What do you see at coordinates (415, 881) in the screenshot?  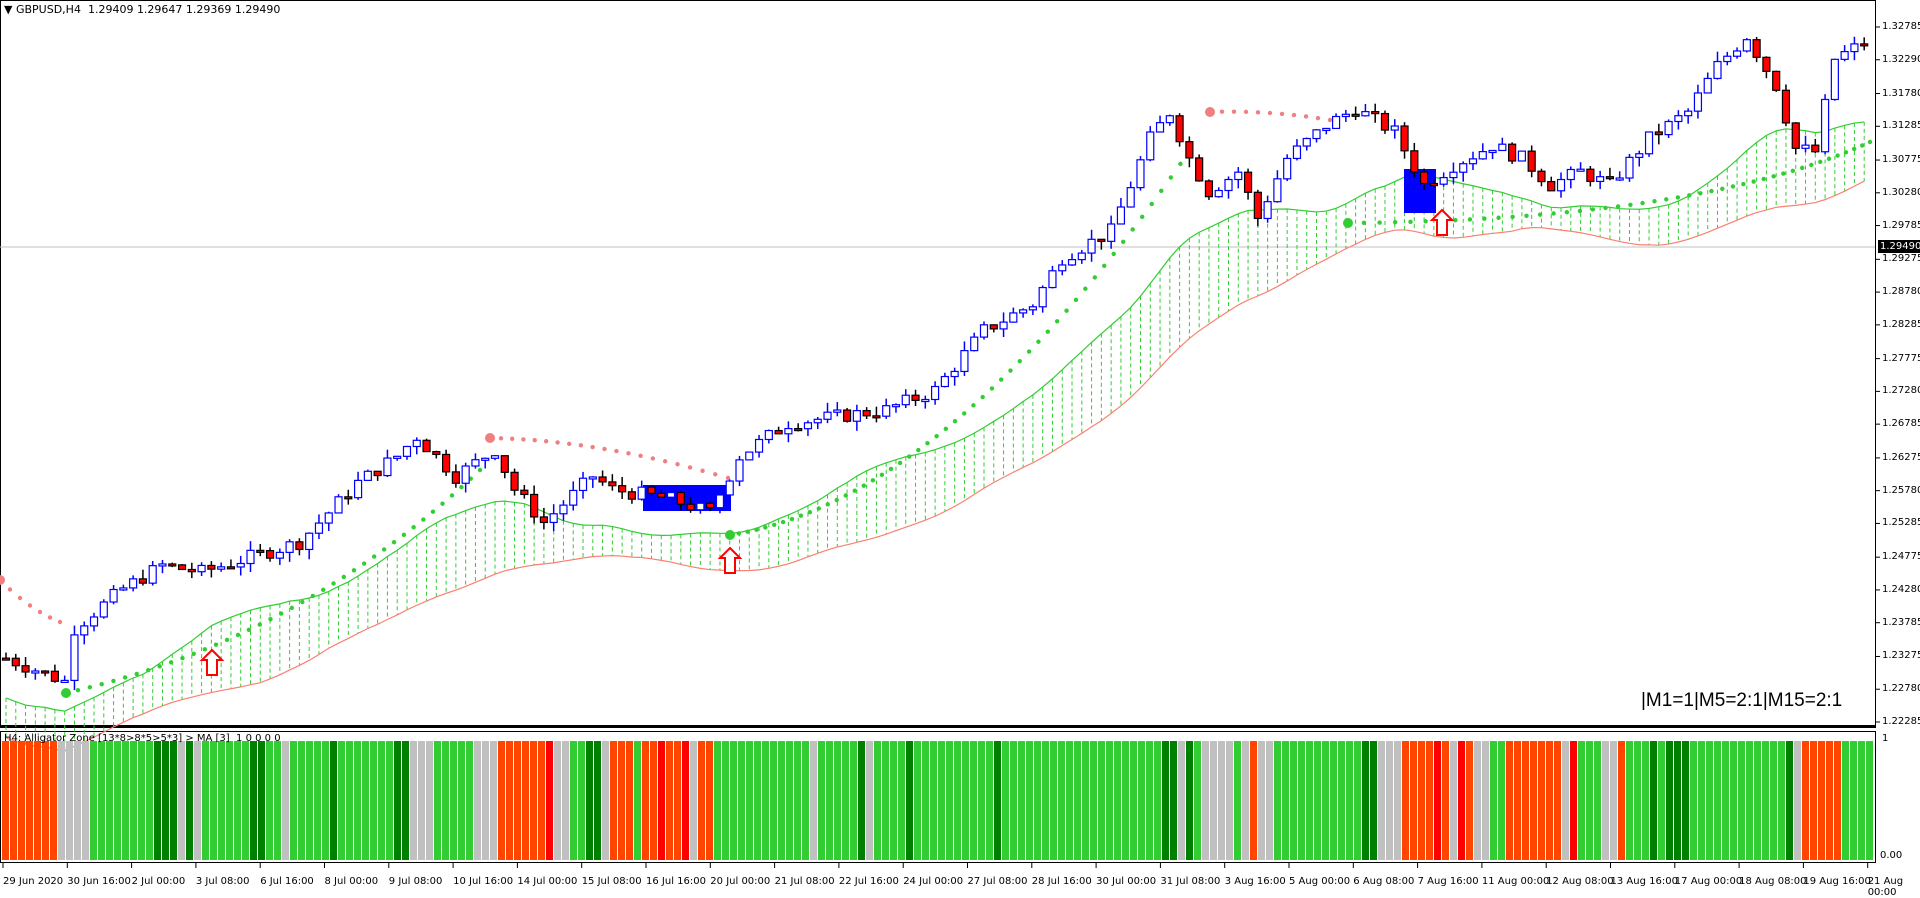 I see `time-tick-label: 9 Jul 08:00` at bounding box center [415, 881].